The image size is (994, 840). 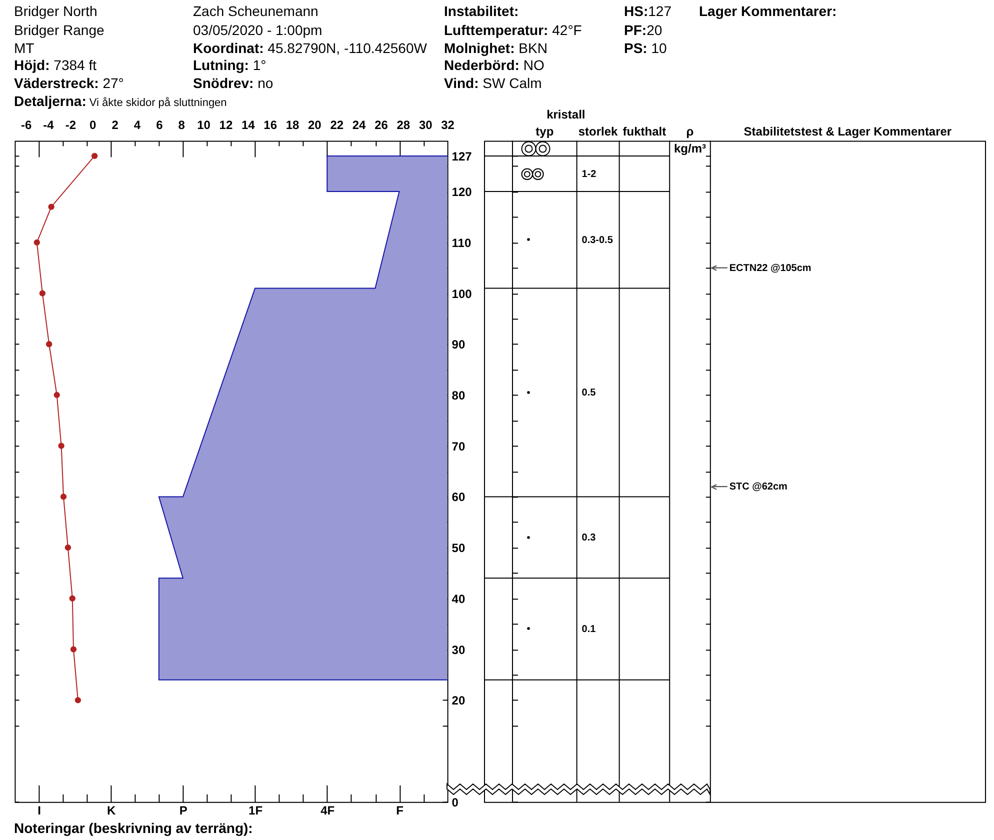 I want to click on y-tick-label: 30, so click(x=459, y=649).